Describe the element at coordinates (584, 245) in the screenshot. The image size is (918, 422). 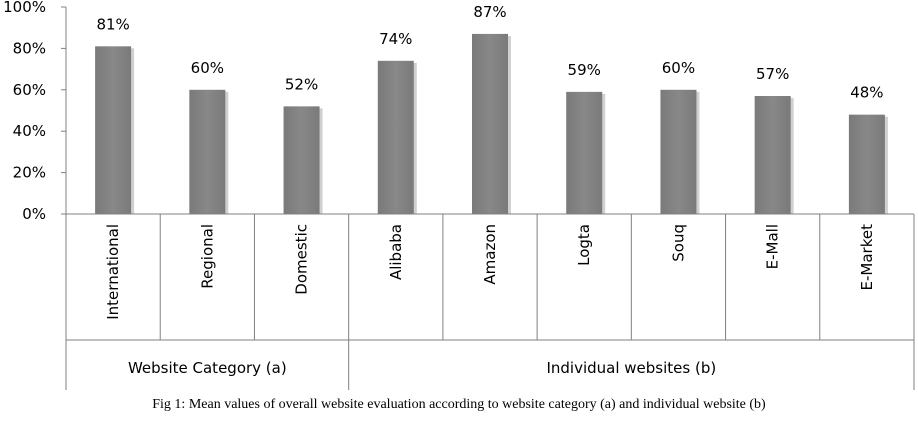
I see `category-label: Logta` at that location.